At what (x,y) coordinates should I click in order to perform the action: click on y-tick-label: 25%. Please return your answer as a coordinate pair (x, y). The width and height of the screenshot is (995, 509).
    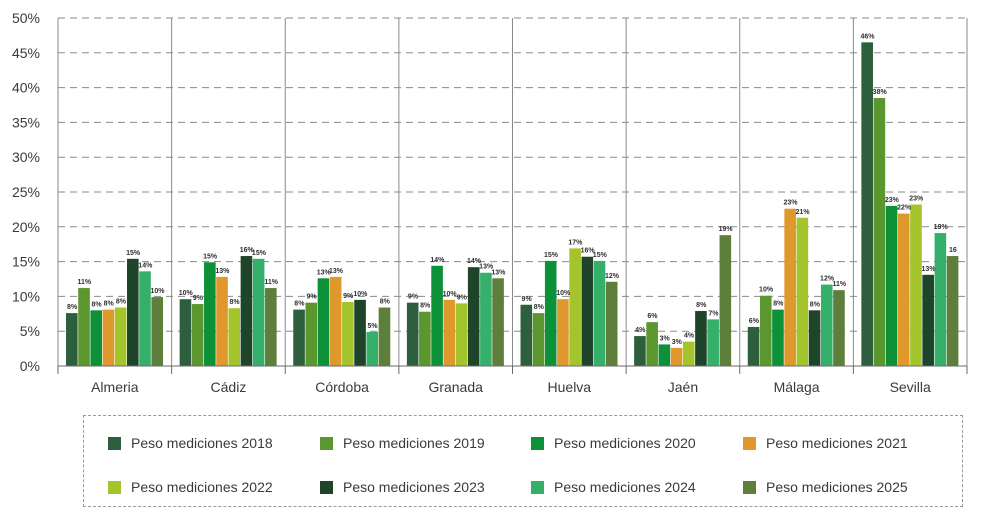
    Looking at the image, I should click on (26, 192).